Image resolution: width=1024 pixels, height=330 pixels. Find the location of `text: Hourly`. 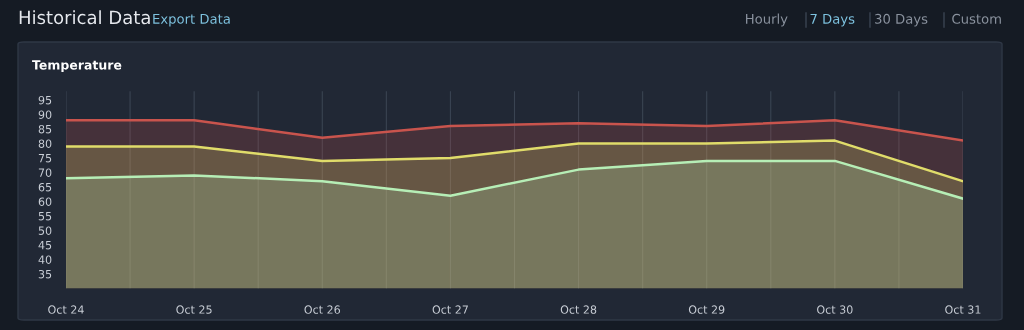

text: Hourly is located at coordinates (767, 20).